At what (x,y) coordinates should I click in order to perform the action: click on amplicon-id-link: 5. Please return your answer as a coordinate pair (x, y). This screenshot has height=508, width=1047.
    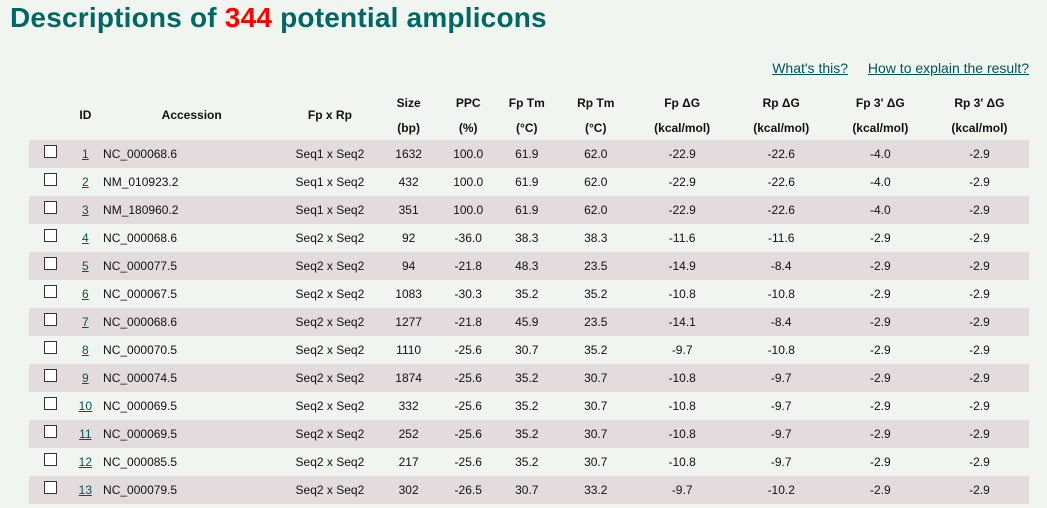
    Looking at the image, I should click on (85, 266).